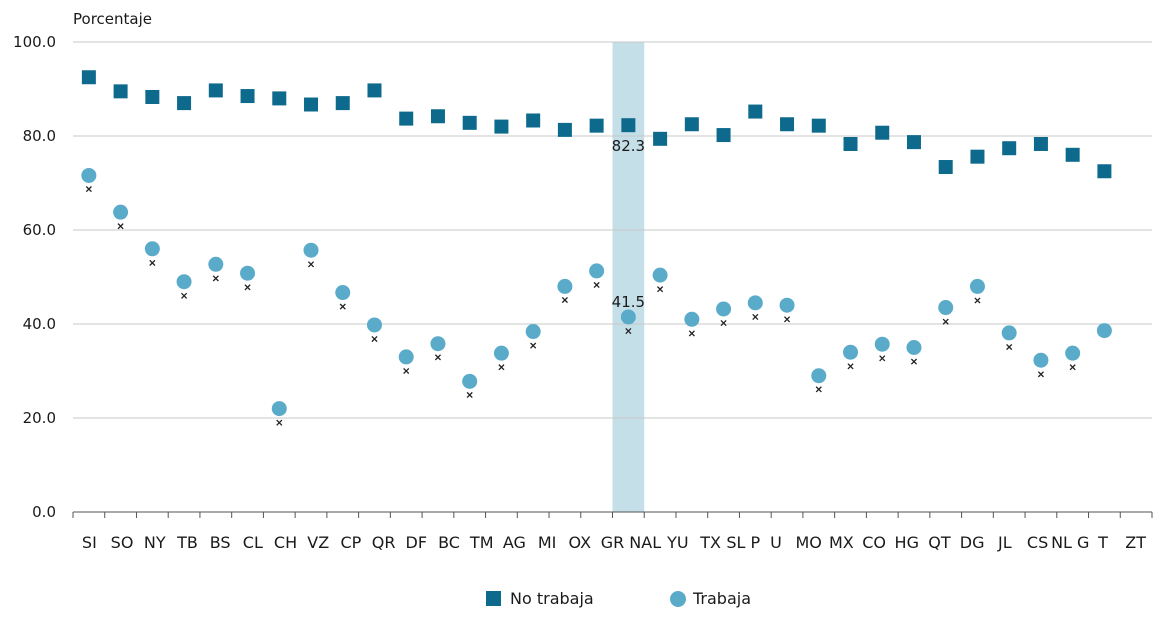 This screenshot has height=619, width=1153. I want to click on x-tick-label: AG, so click(514, 542).